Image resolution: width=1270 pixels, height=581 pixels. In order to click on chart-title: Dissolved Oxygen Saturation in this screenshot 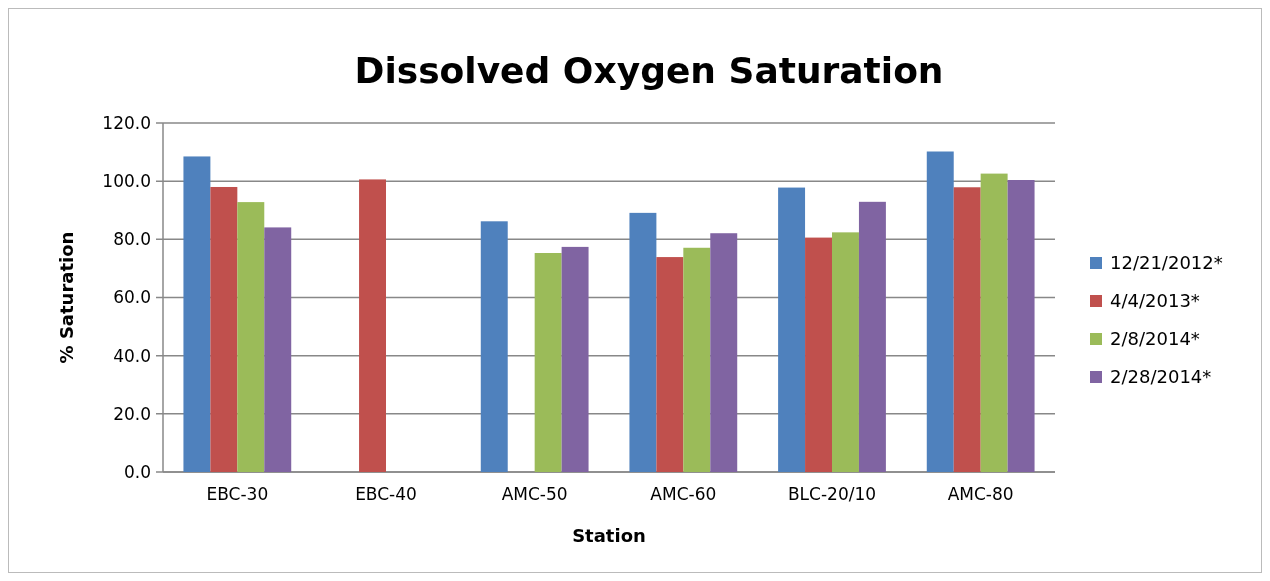, I will do `click(649, 70)`.